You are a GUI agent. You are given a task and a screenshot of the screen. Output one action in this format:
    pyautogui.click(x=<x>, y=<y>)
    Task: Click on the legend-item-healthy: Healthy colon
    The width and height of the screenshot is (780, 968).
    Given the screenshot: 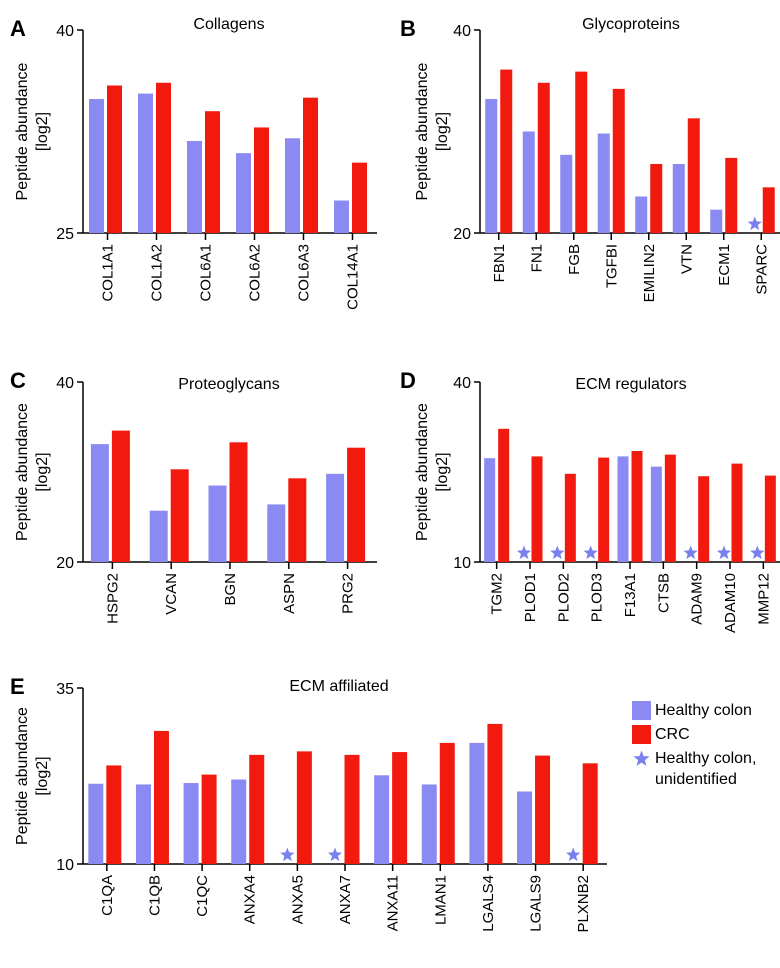 What is the action you would take?
    pyautogui.click(x=706, y=711)
    